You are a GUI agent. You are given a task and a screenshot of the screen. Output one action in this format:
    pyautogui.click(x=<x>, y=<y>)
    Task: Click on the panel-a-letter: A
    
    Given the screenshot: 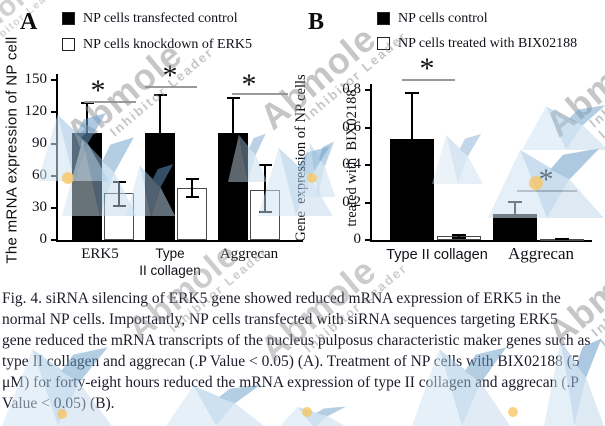 What is the action you would take?
    pyautogui.click(x=29, y=22)
    